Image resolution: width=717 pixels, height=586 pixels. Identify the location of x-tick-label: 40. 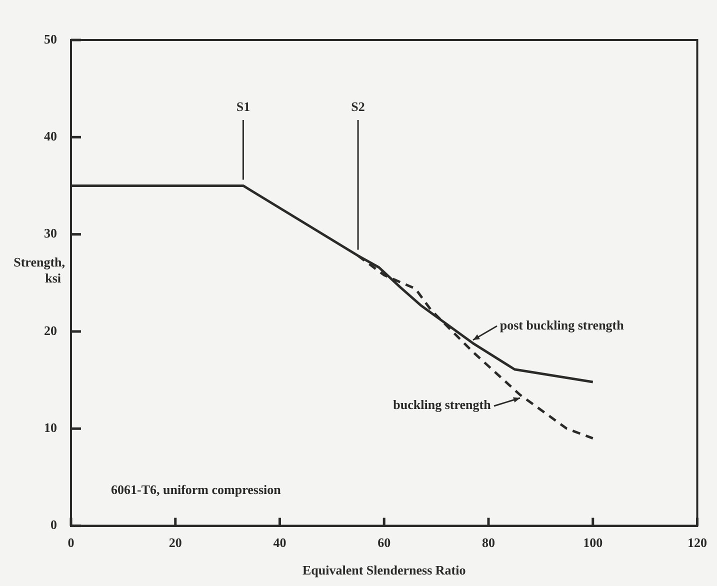
(279, 542).